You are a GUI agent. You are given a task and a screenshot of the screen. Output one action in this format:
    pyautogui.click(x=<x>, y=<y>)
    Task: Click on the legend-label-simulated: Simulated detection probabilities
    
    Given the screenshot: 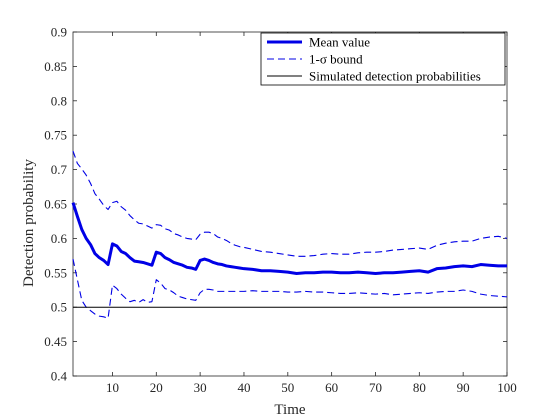 What is the action you would take?
    pyautogui.click(x=395, y=76)
    